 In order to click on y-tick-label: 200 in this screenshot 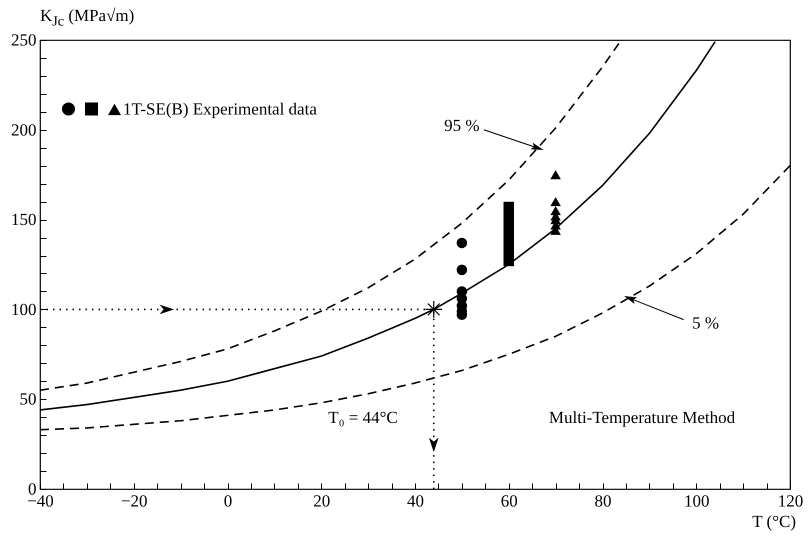, I will do `click(23, 130)`.